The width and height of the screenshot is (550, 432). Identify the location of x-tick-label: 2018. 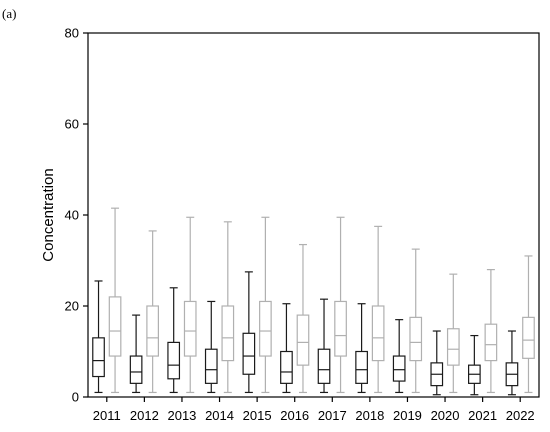
(369, 415).